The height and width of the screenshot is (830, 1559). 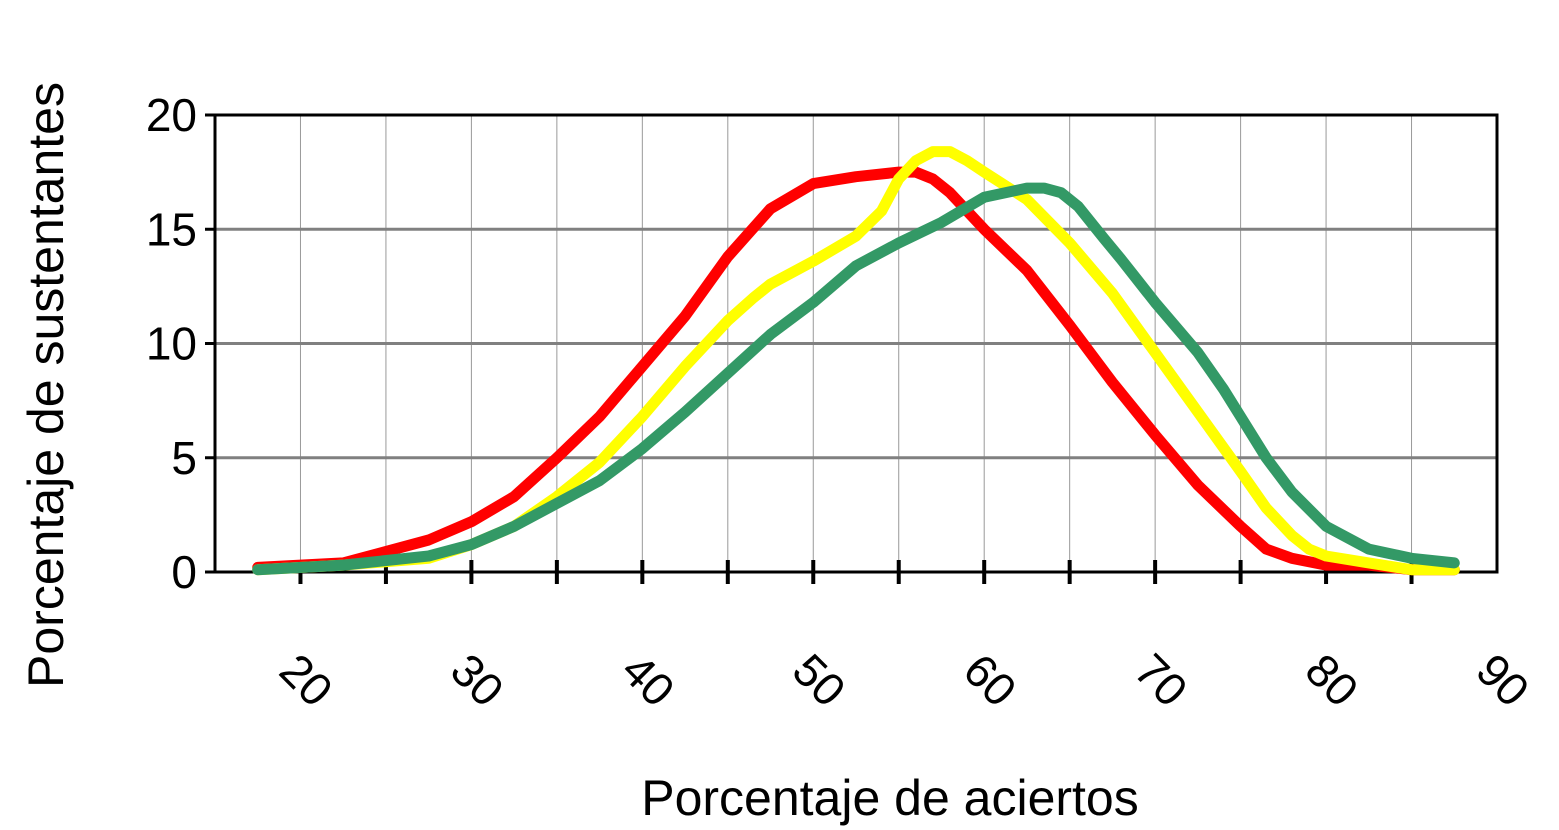 What do you see at coordinates (819, 680) in the screenshot?
I see `x-tick-label: 50` at bounding box center [819, 680].